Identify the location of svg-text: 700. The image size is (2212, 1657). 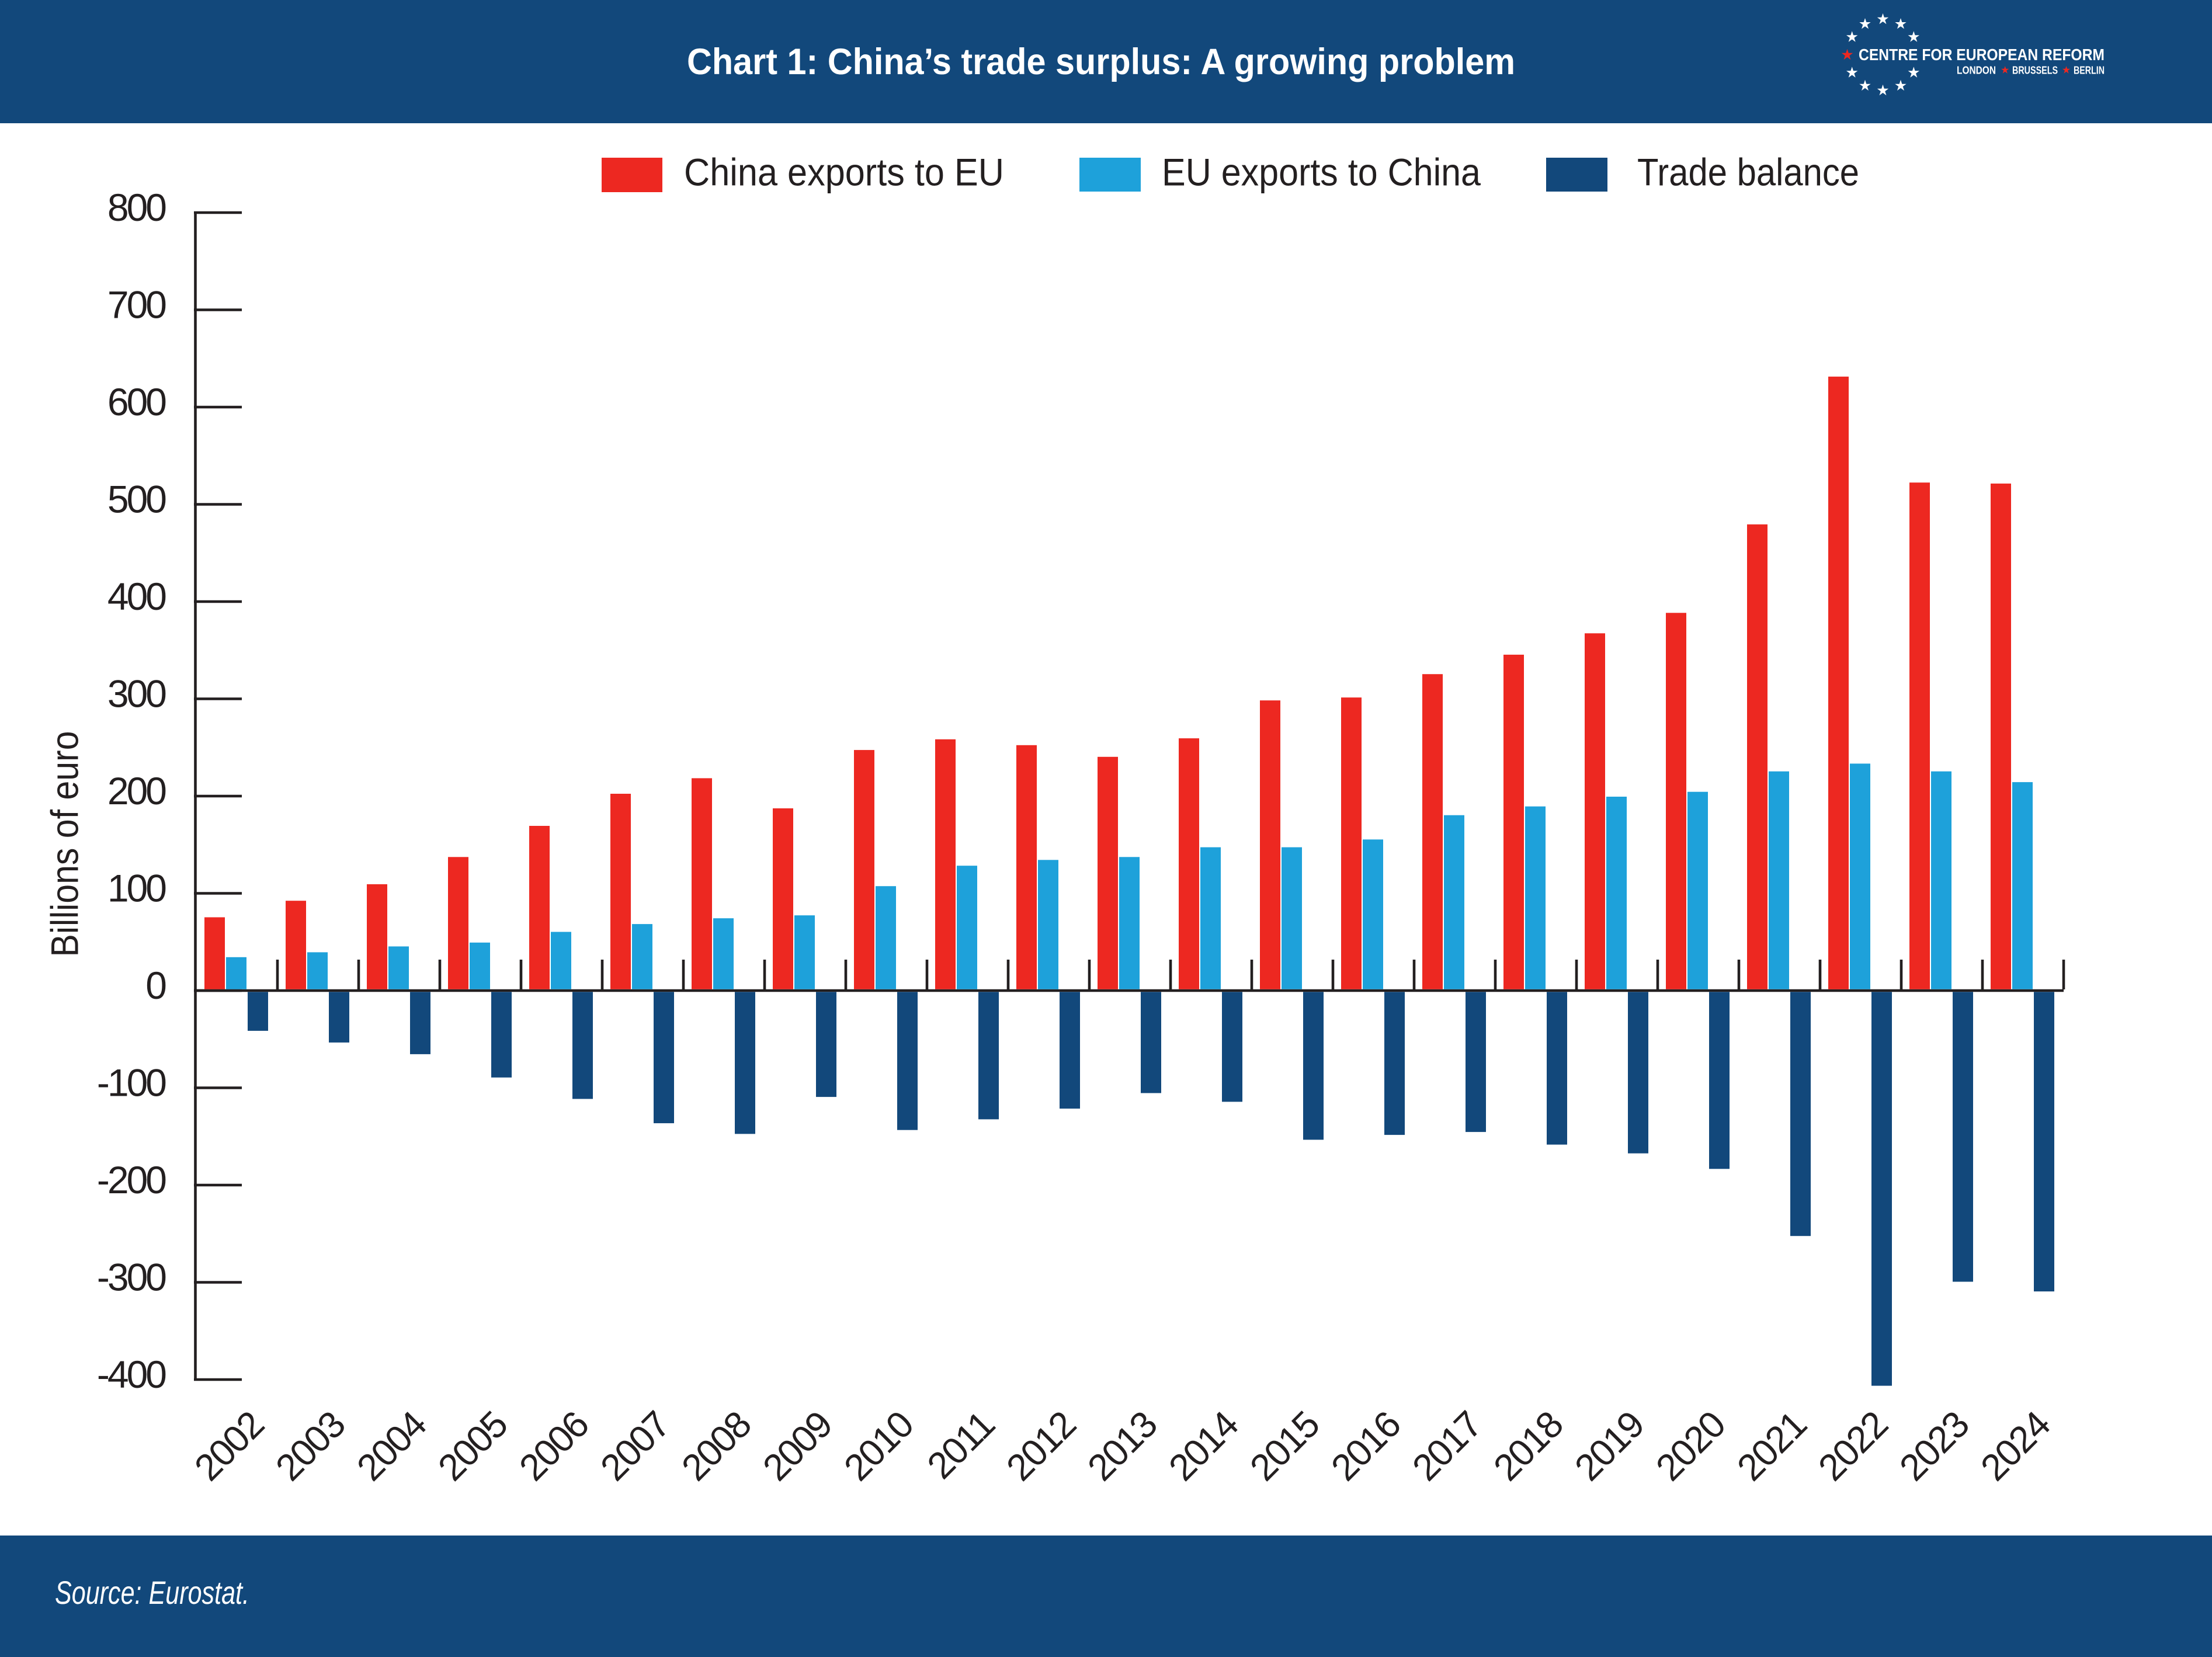
(136, 304).